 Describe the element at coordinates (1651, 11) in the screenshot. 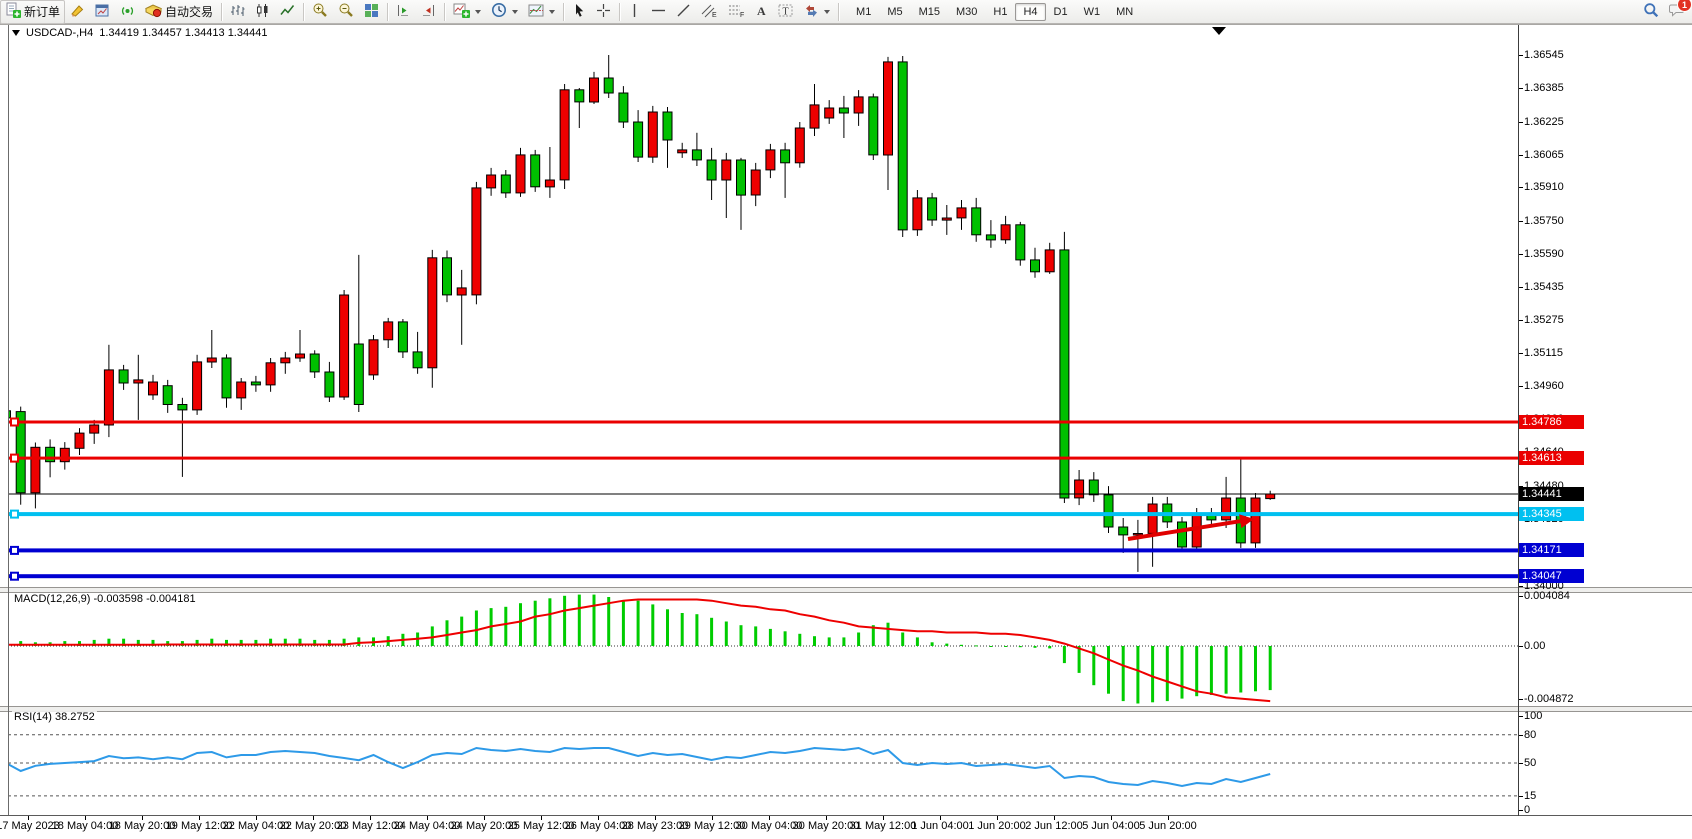

I see `search-icon` at that location.